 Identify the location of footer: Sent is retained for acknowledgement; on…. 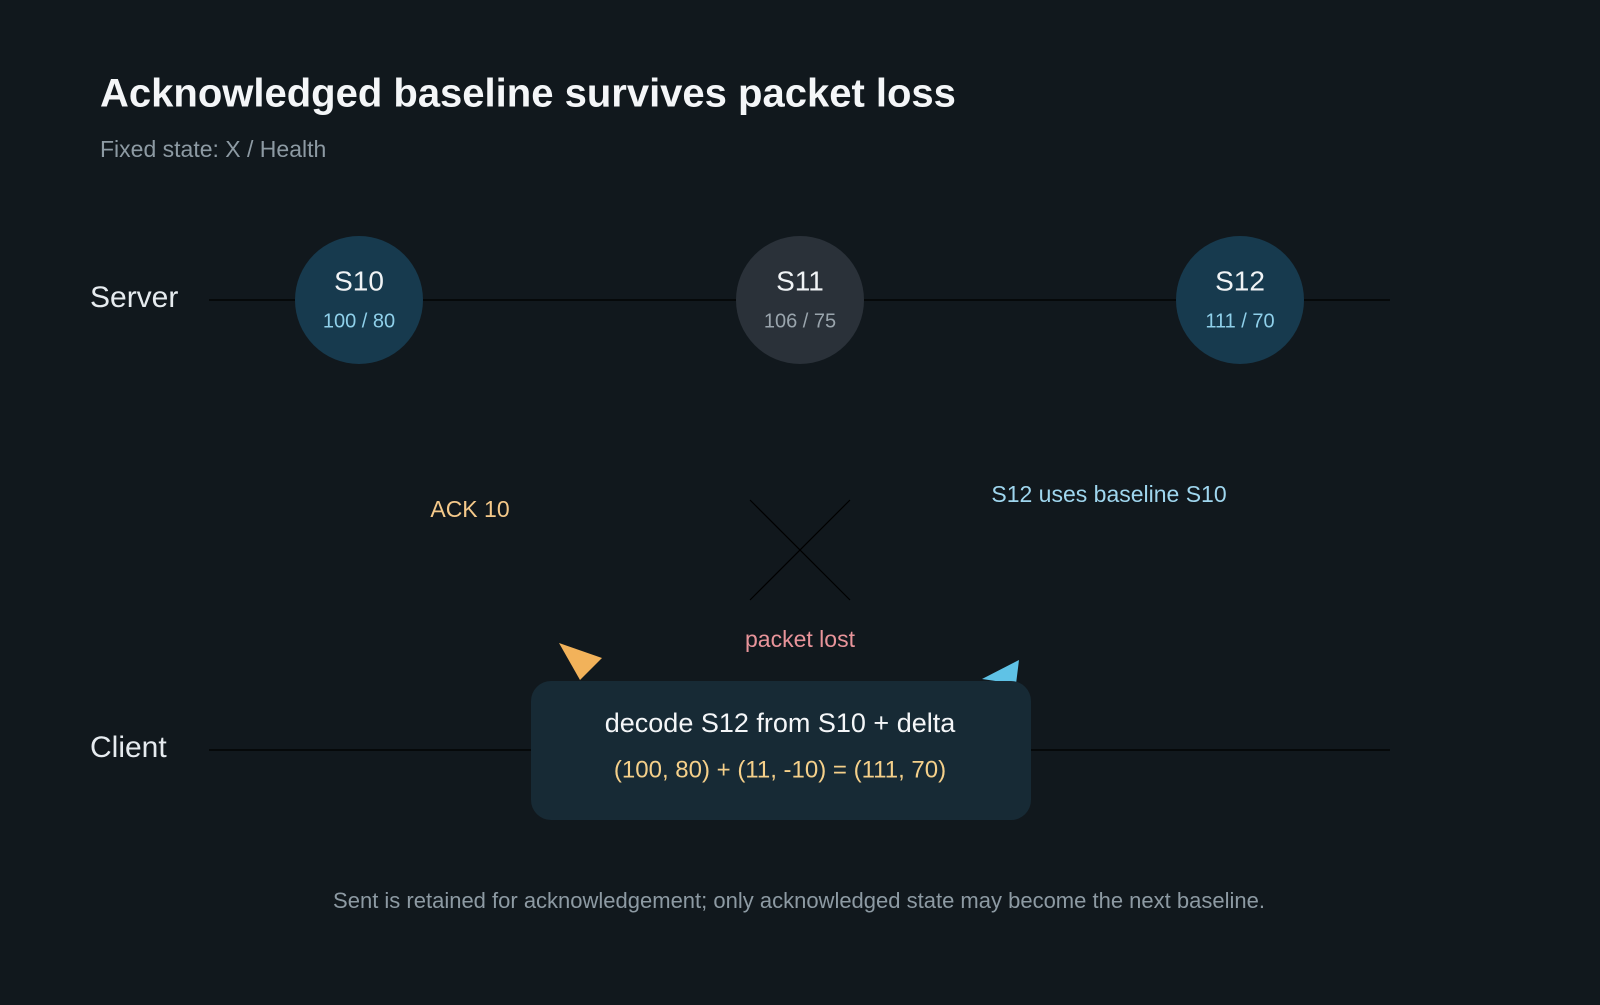
(799, 900).